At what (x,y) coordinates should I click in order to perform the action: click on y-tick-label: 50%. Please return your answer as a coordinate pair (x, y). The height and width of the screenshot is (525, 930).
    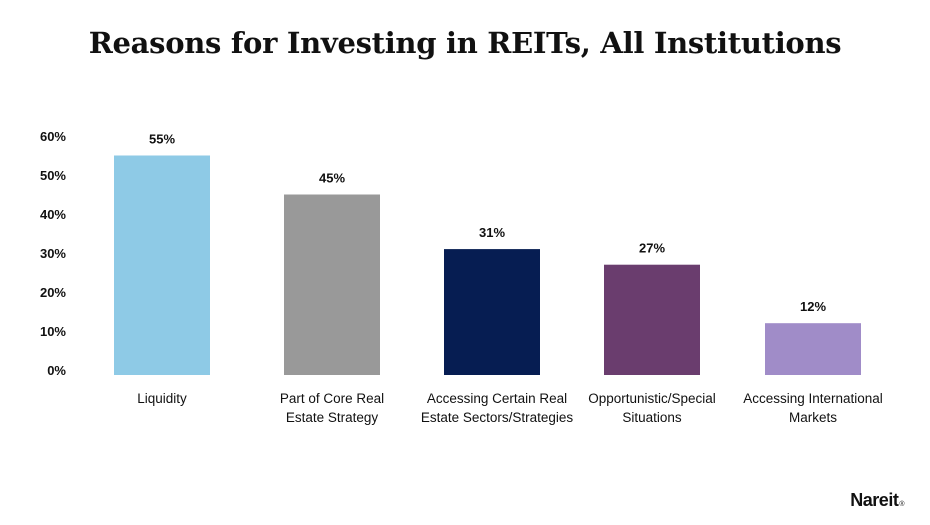
    Looking at the image, I should click on (53, 175).